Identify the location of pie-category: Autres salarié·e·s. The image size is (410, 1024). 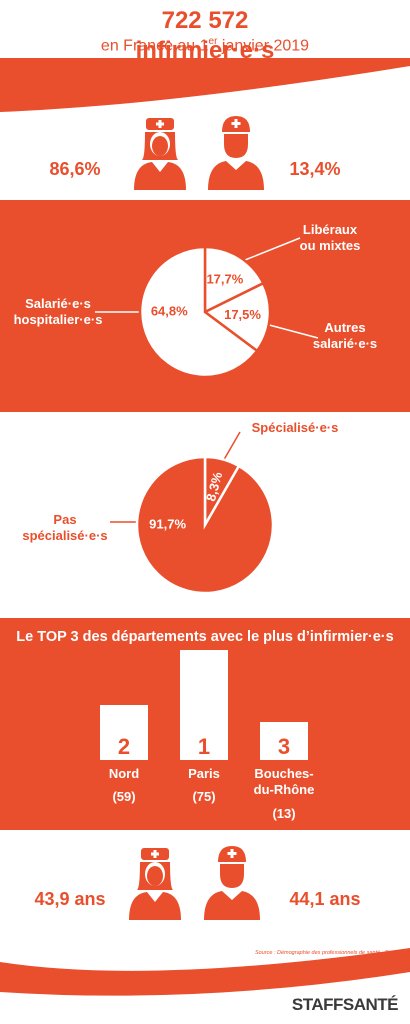
(345, 336).